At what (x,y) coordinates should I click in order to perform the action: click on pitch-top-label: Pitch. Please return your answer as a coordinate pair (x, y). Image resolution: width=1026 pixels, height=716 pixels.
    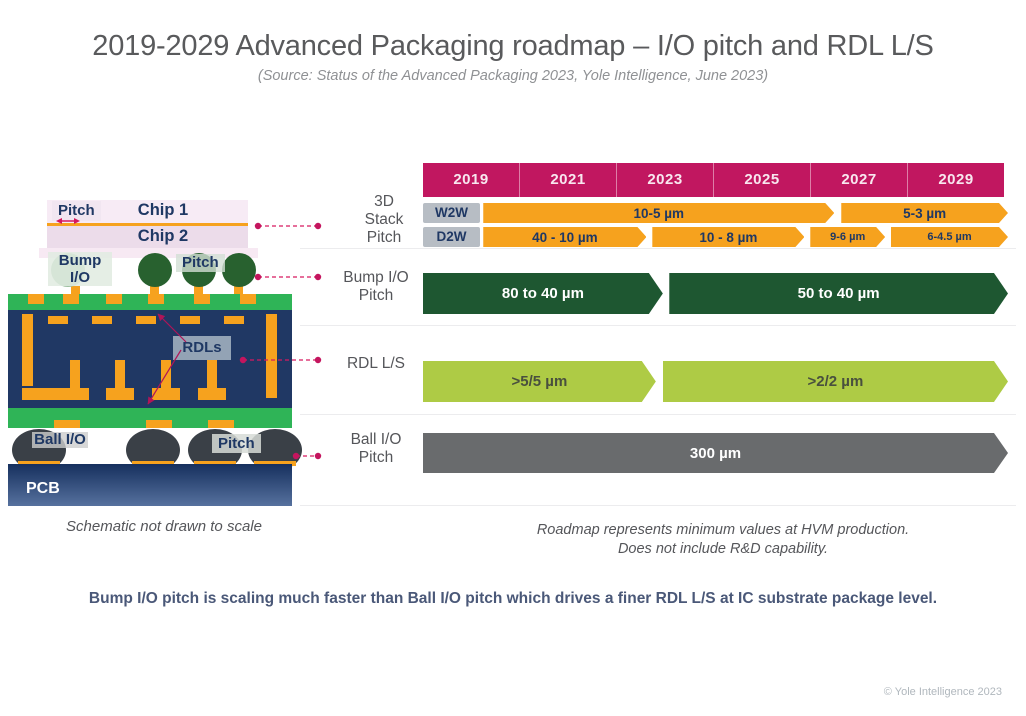
    Looking at the image, I should click on (76, 211).